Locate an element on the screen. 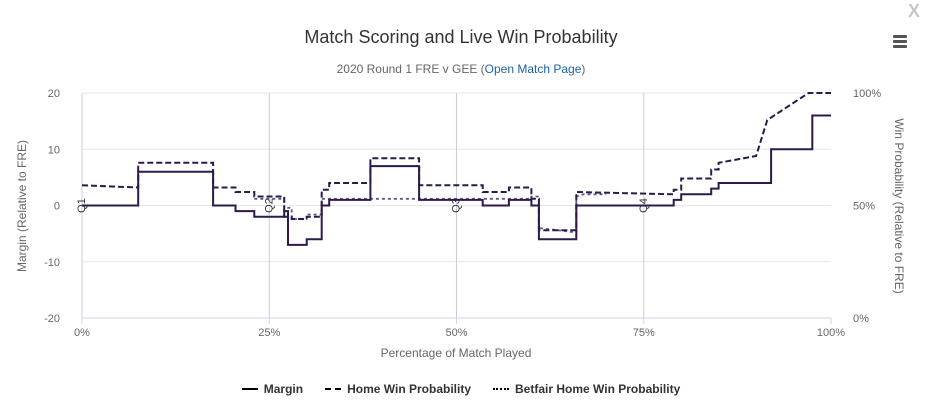 Image resolution: width=936 pixels, height=405 pixels. y2-tick-label: 0% is located at coordinates (861, 319).